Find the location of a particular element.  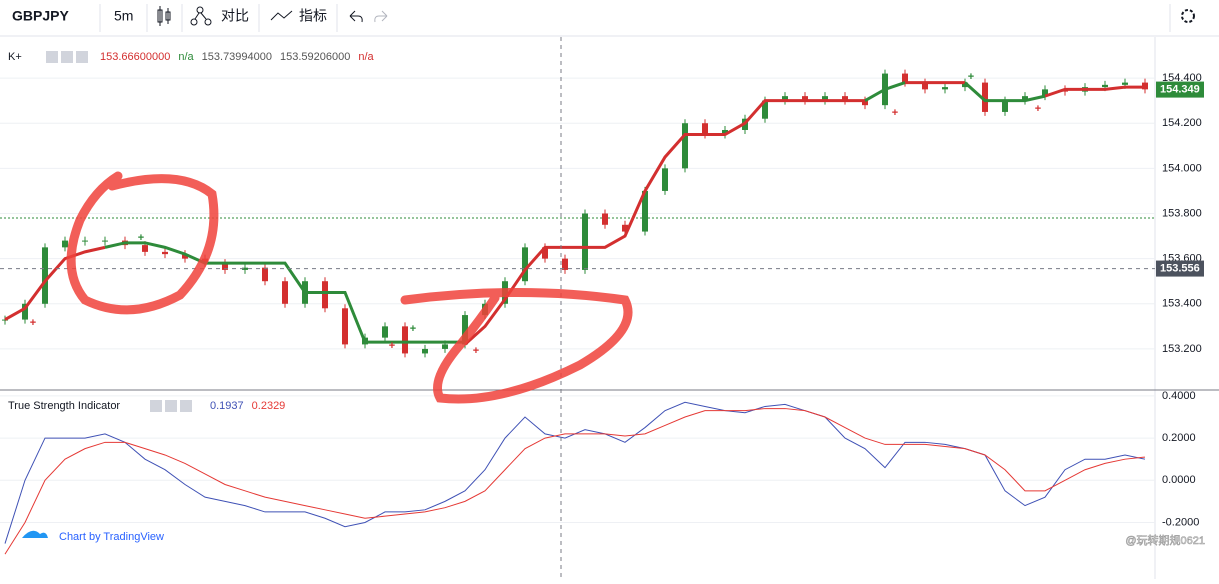

y-tick-label: 153.200 is located at coordinates (1182, 349).